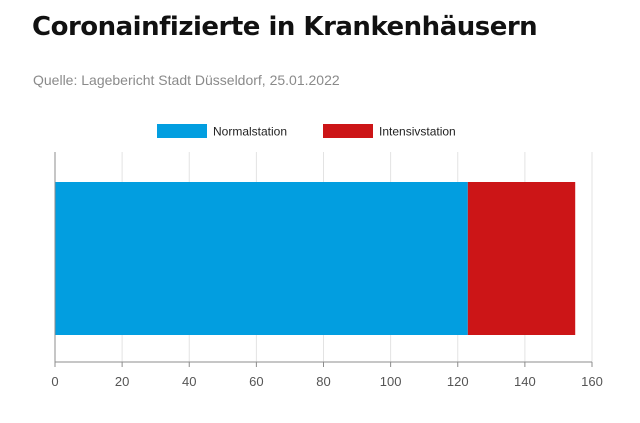 The width and height of the screenshot is (640, 423). Describe the element at coordinates (592, 381) in the screenshot. I see `x-tick-label: 160` at that location.